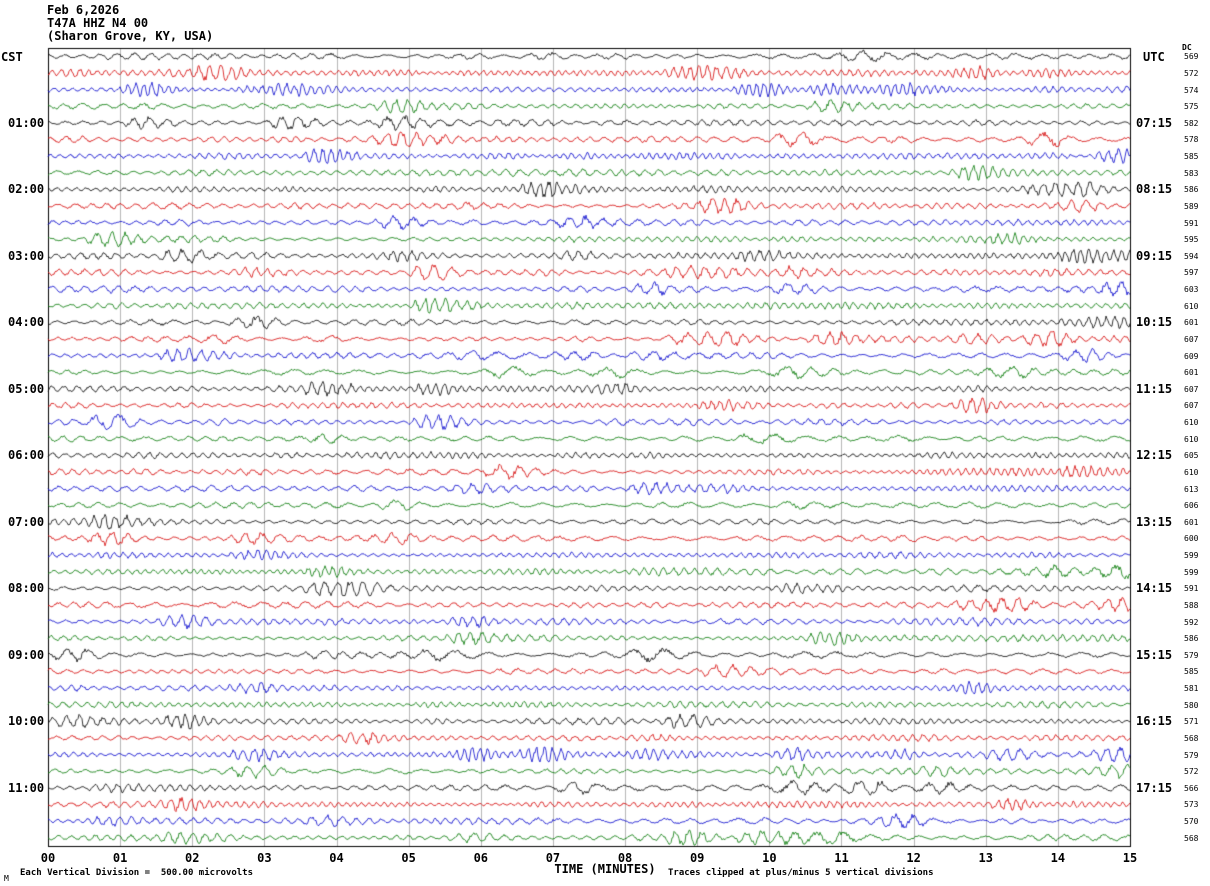 The width and height of the screenshot is (1210, 886). I want to click on dc-offset-value: 588, so click(1191, 605).